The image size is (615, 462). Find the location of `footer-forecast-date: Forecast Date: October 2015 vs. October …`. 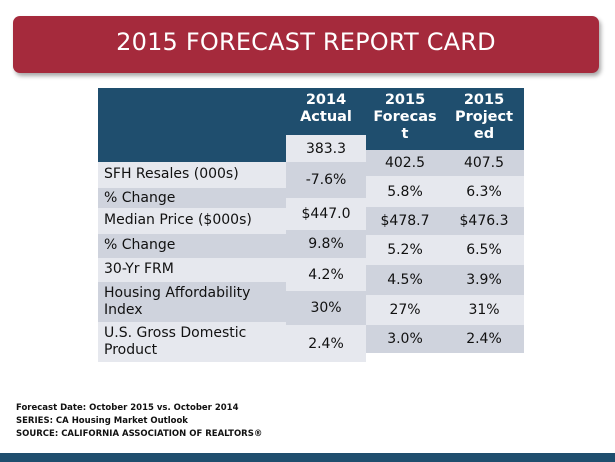

footer-forecast-date: Forecast Date: October 2015 vs. October … is located at coordinates (127, 408).